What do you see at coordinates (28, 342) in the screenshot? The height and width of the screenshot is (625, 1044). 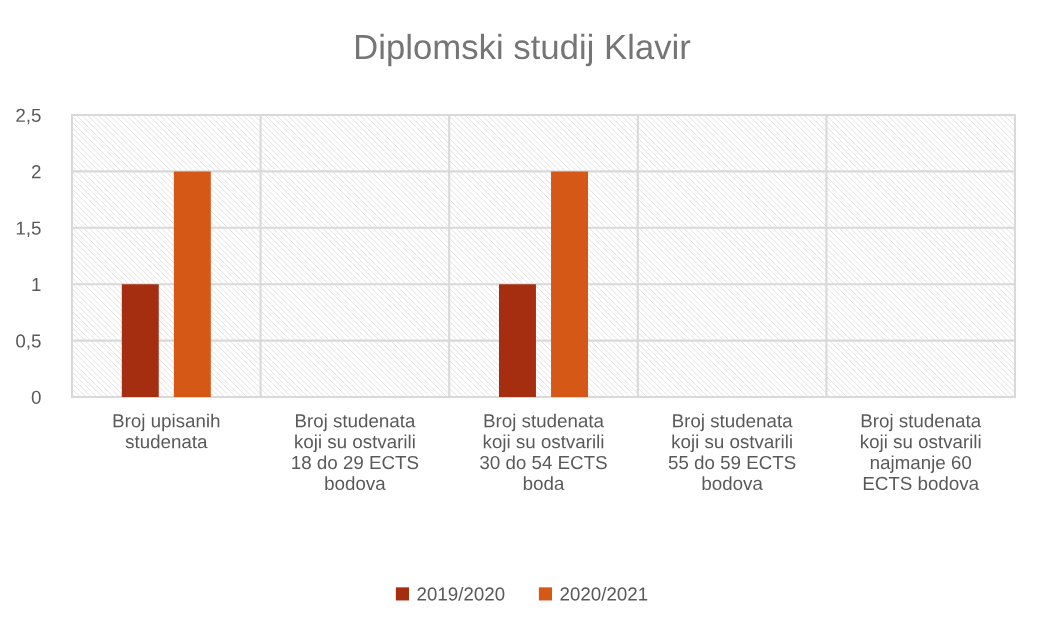 I see `y-tick-label: 0,5` at bounding box center [28, 342].